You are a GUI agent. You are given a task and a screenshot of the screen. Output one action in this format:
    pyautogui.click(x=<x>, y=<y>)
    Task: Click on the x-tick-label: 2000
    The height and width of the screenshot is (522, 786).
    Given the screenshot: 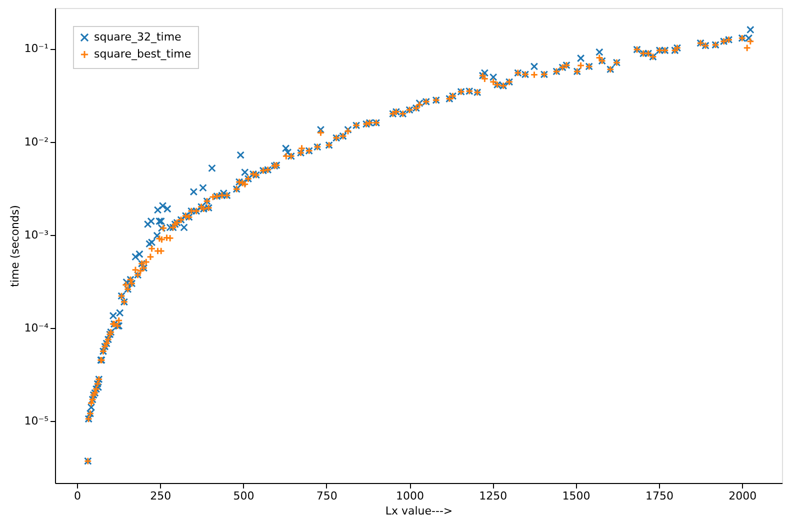 What is the action you would take?
    pyautogui.click(x=742, y=496)
    